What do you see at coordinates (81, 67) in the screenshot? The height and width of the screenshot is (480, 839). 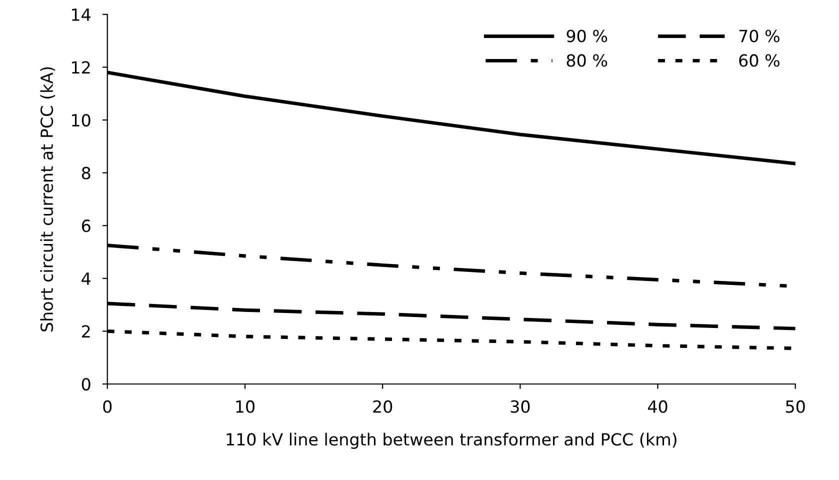 I see `y-tick-label: 12` at bounding box center [81, 67].